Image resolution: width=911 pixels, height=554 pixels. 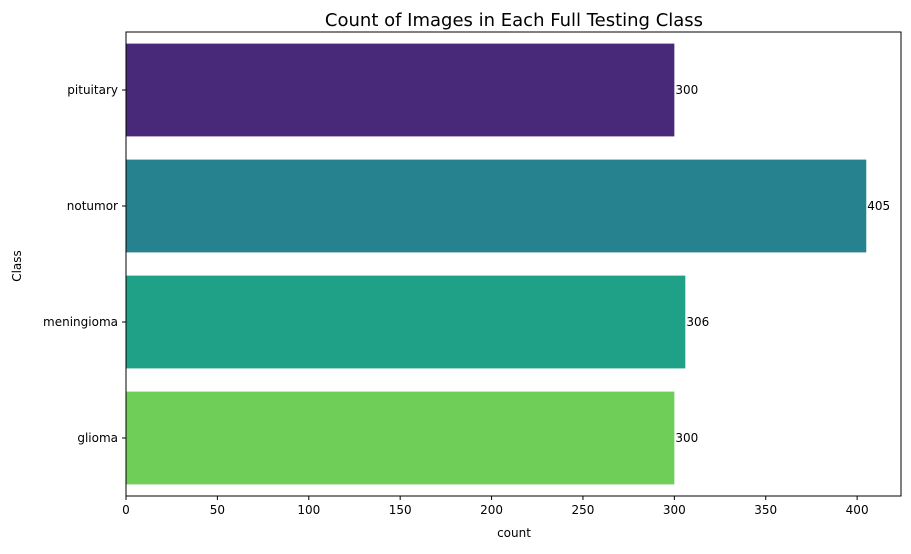 What do you see at coordinates (97, 438) in the screenshot?
I see `y-tick-label: glioma` at bounding box center [97, 438].